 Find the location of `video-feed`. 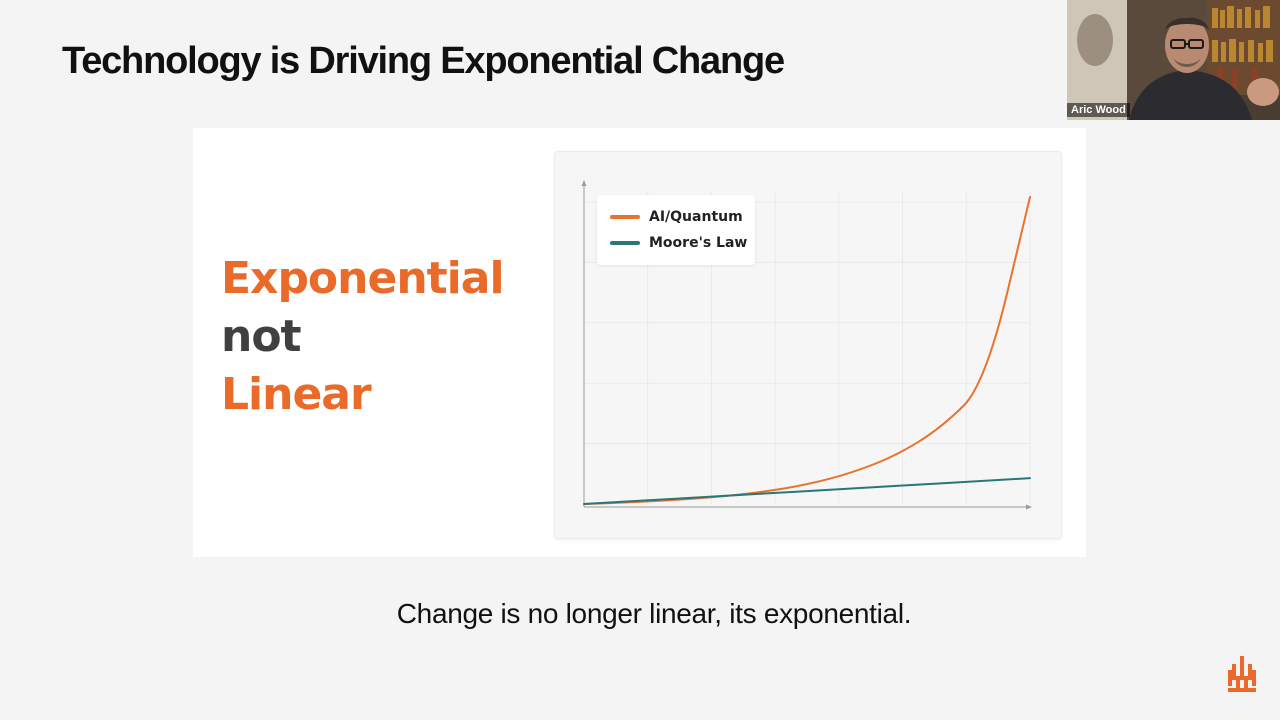

video-feed is located at coordinates (1173, 60).